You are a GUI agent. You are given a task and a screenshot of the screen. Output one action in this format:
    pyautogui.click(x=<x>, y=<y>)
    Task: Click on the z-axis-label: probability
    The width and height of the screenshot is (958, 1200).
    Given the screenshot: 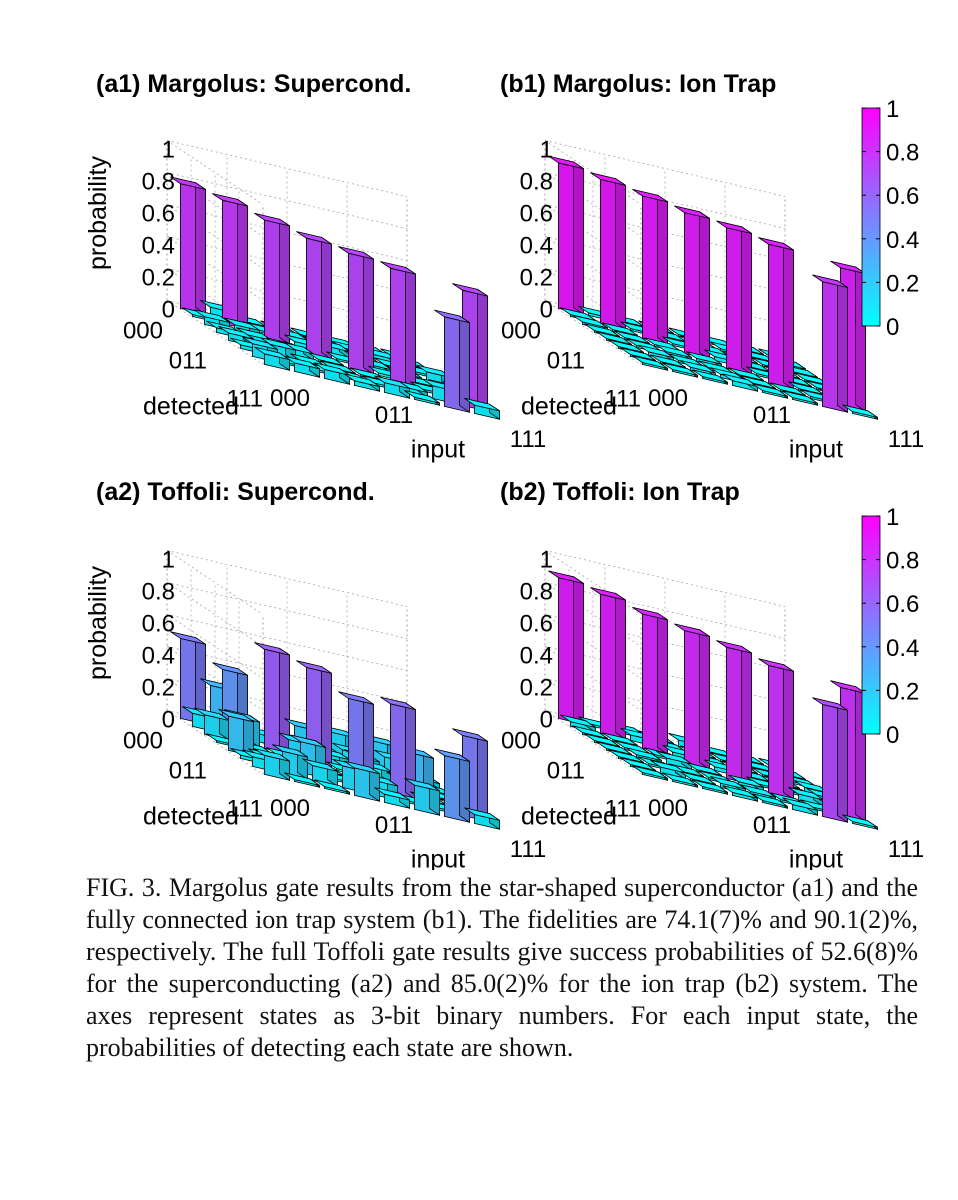 What is the action you would take?
    pyautogui.click(x=98, y=213)
    